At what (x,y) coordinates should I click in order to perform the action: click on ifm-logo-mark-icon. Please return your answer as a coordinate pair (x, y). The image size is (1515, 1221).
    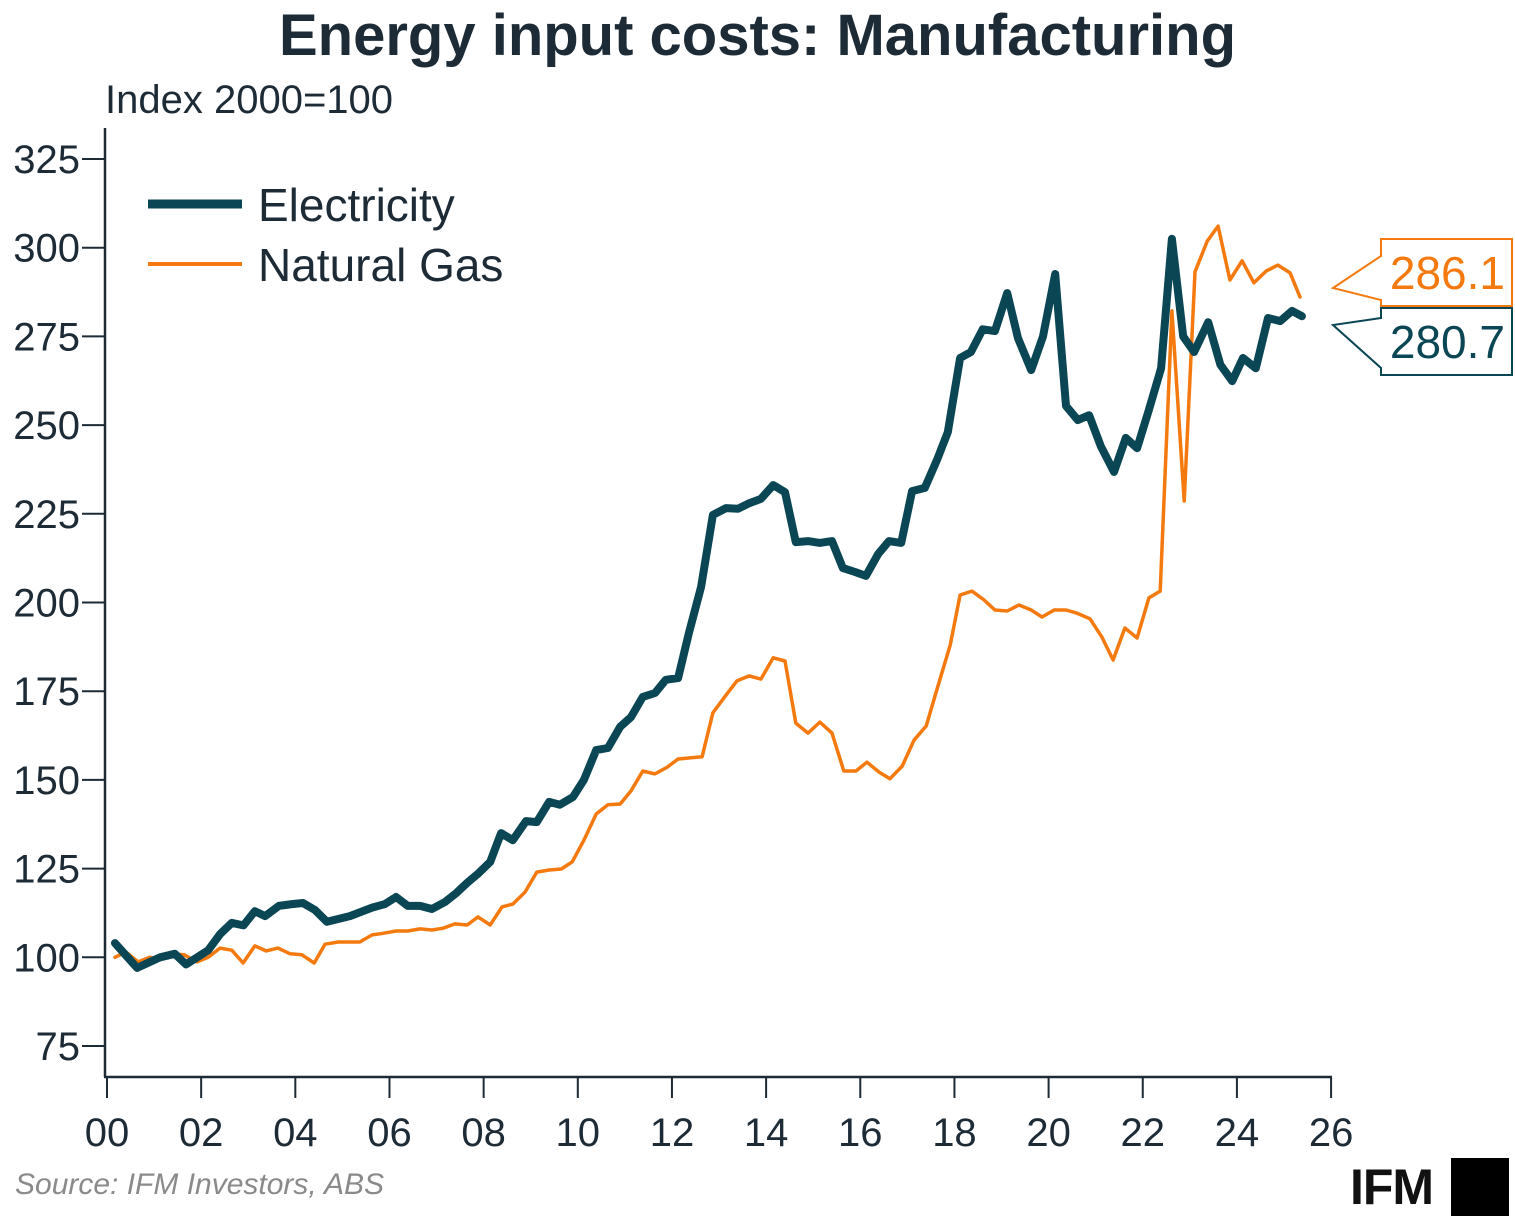
    Looking at the image, I should click on (1480, 1187).